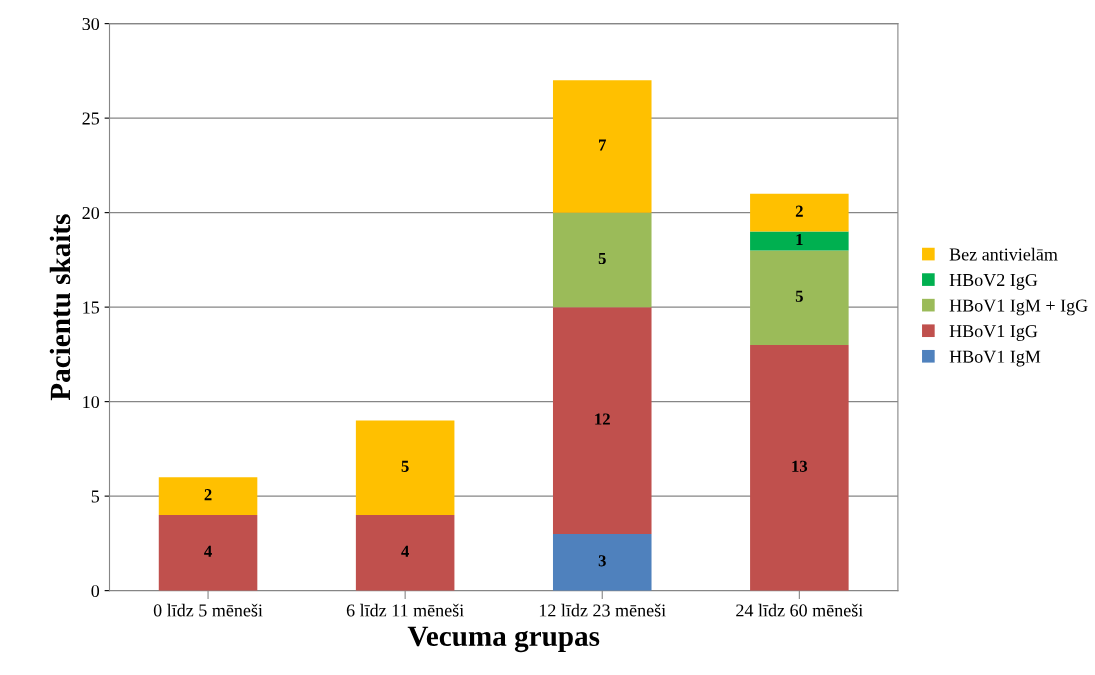 The image size is (1095, 675). What do you see at coordinates (95, 496) in the screenshot?
I see `y-tick-label: 5` at bounding box center [95, 496].